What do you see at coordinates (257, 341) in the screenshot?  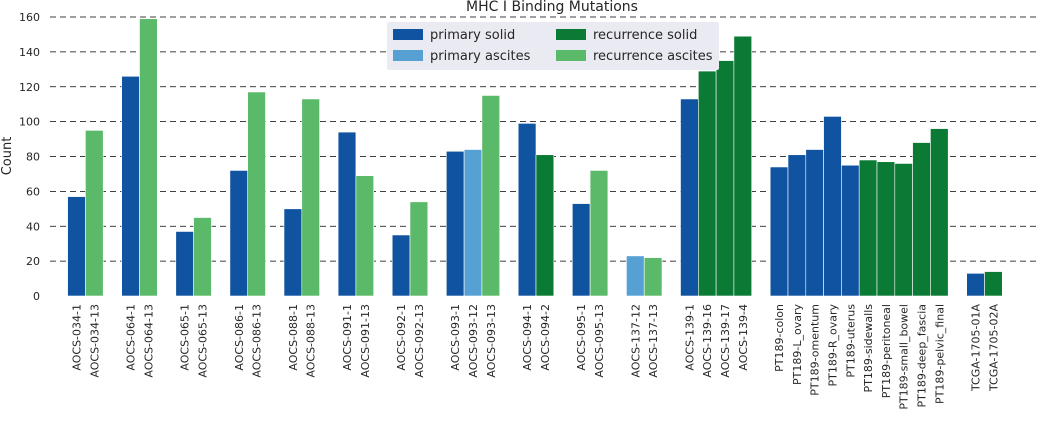 I see `x-tick-label: AOCS-086-13` at bounding box center [257, 341].